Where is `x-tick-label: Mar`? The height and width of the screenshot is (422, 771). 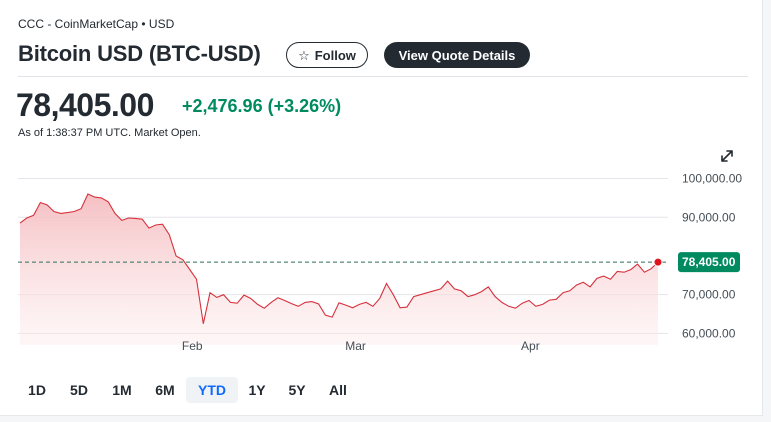 x-tick-label: Mar is located at coordinates (355, 346).